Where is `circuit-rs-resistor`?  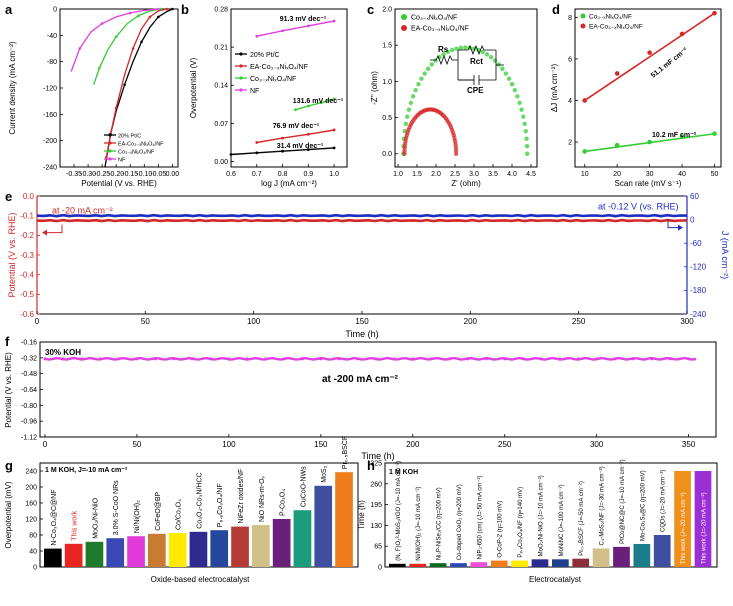
circuit-rs-resistor is located at coordinates (444, 60).